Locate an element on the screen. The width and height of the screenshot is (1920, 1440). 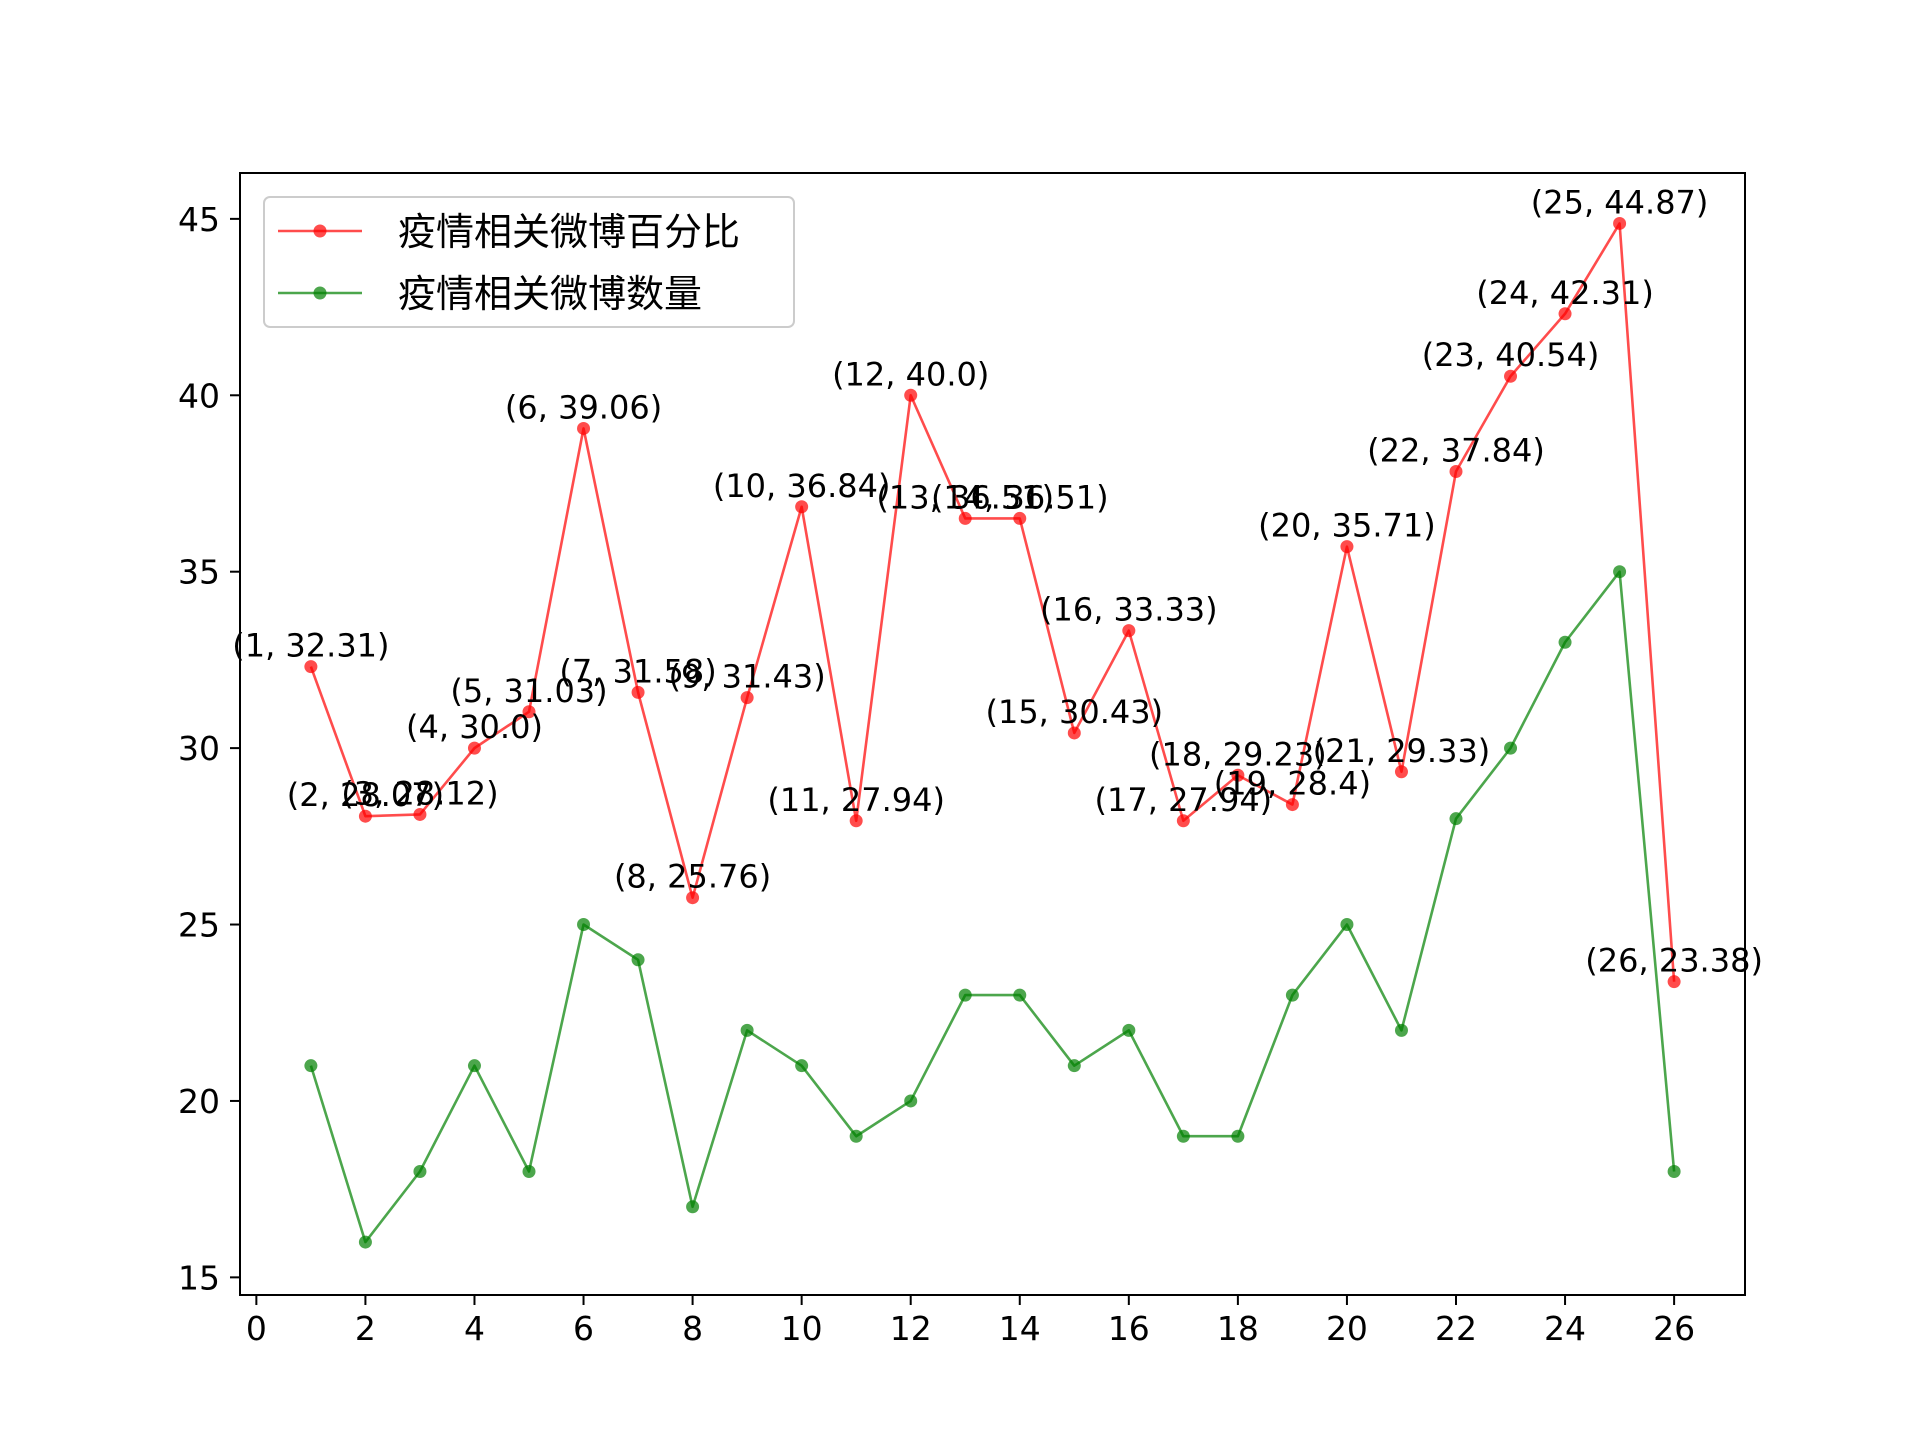
legend-marker-percentage is located at coordinates (320, 231).